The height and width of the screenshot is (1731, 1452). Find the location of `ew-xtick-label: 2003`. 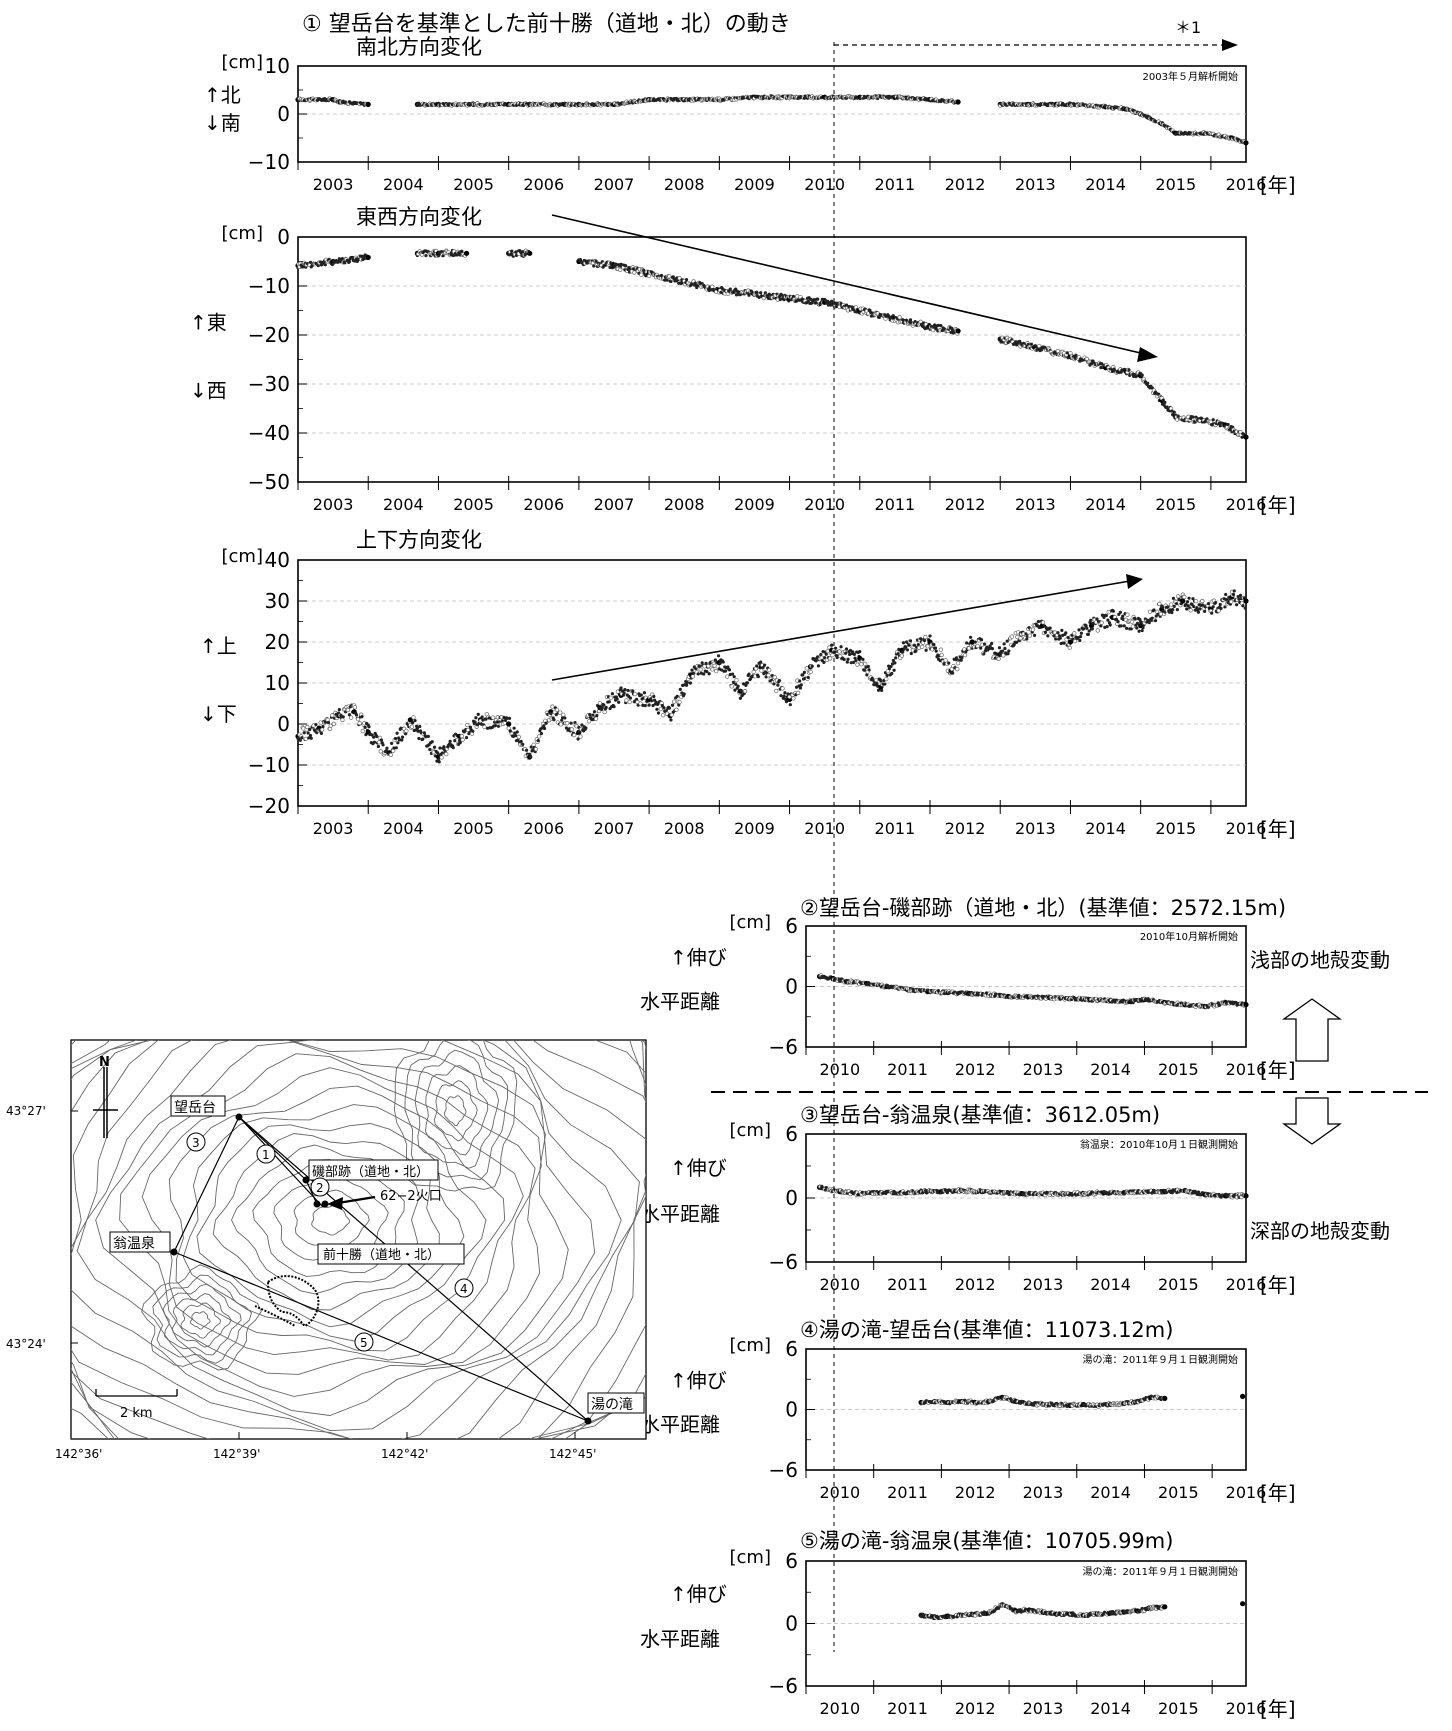

ew-xtick-label: 2003 is located at coordinates (333, 504).